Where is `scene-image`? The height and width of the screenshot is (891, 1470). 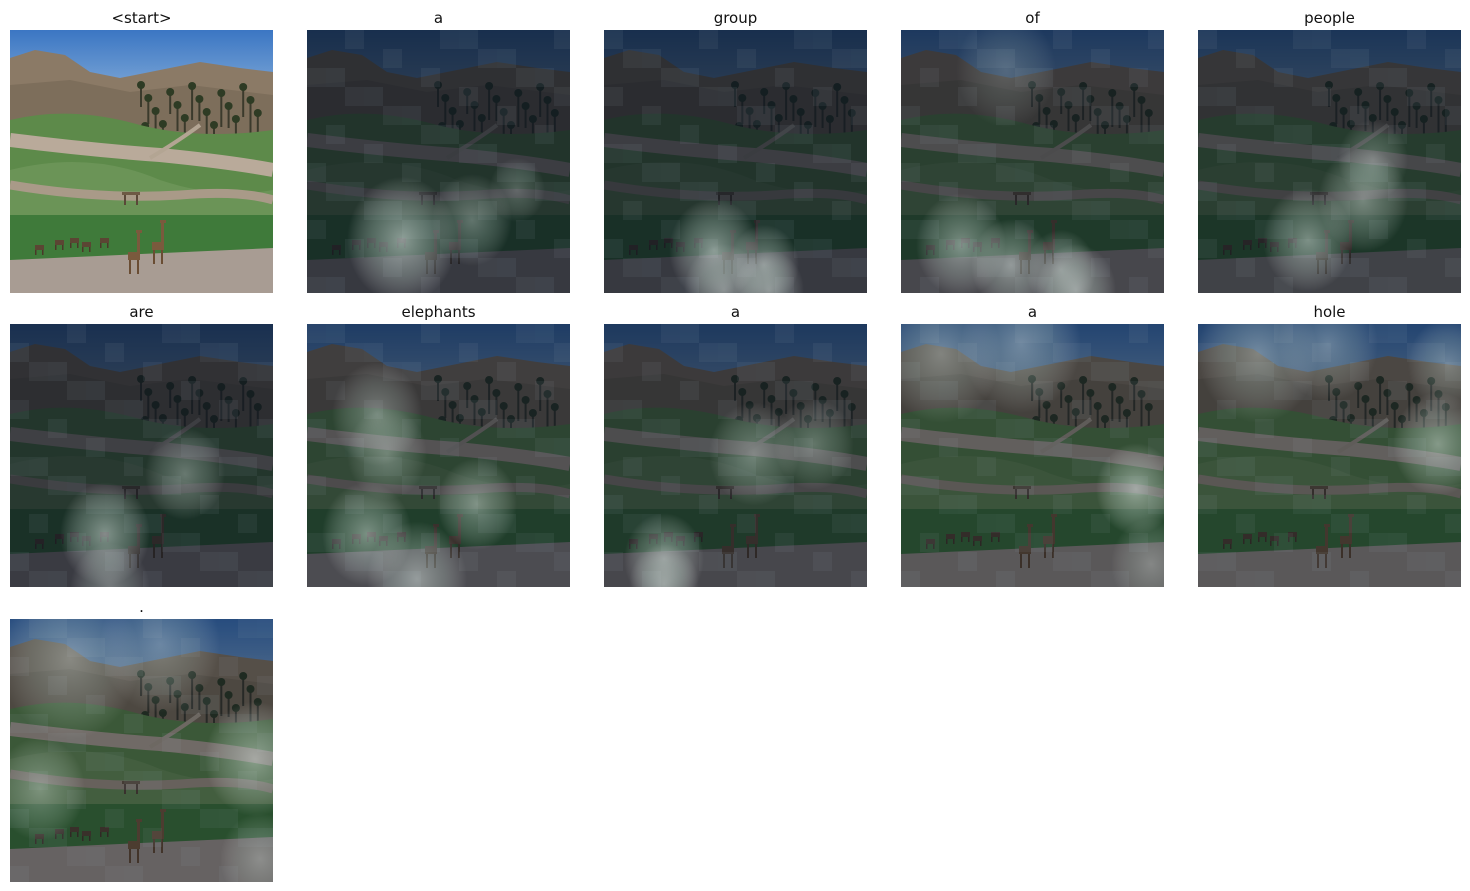
scene-image is located at coordinates (141, 161).